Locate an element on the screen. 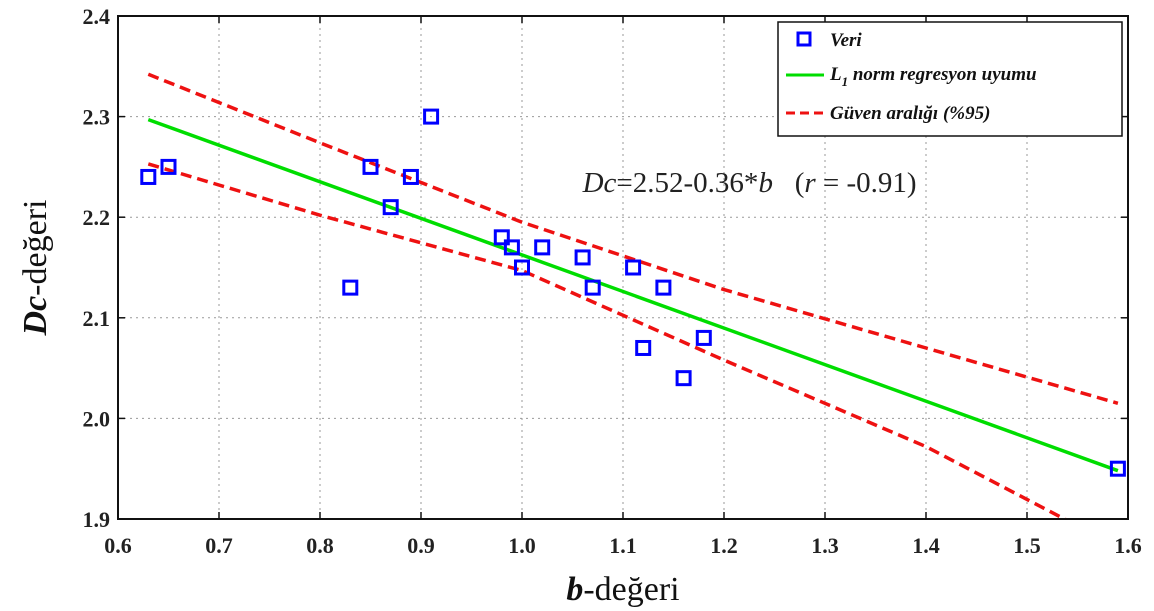 The height and width of the screenshot is (611, 1154). x-tick-label: 1.5 is located at coordinates (1027, 545).